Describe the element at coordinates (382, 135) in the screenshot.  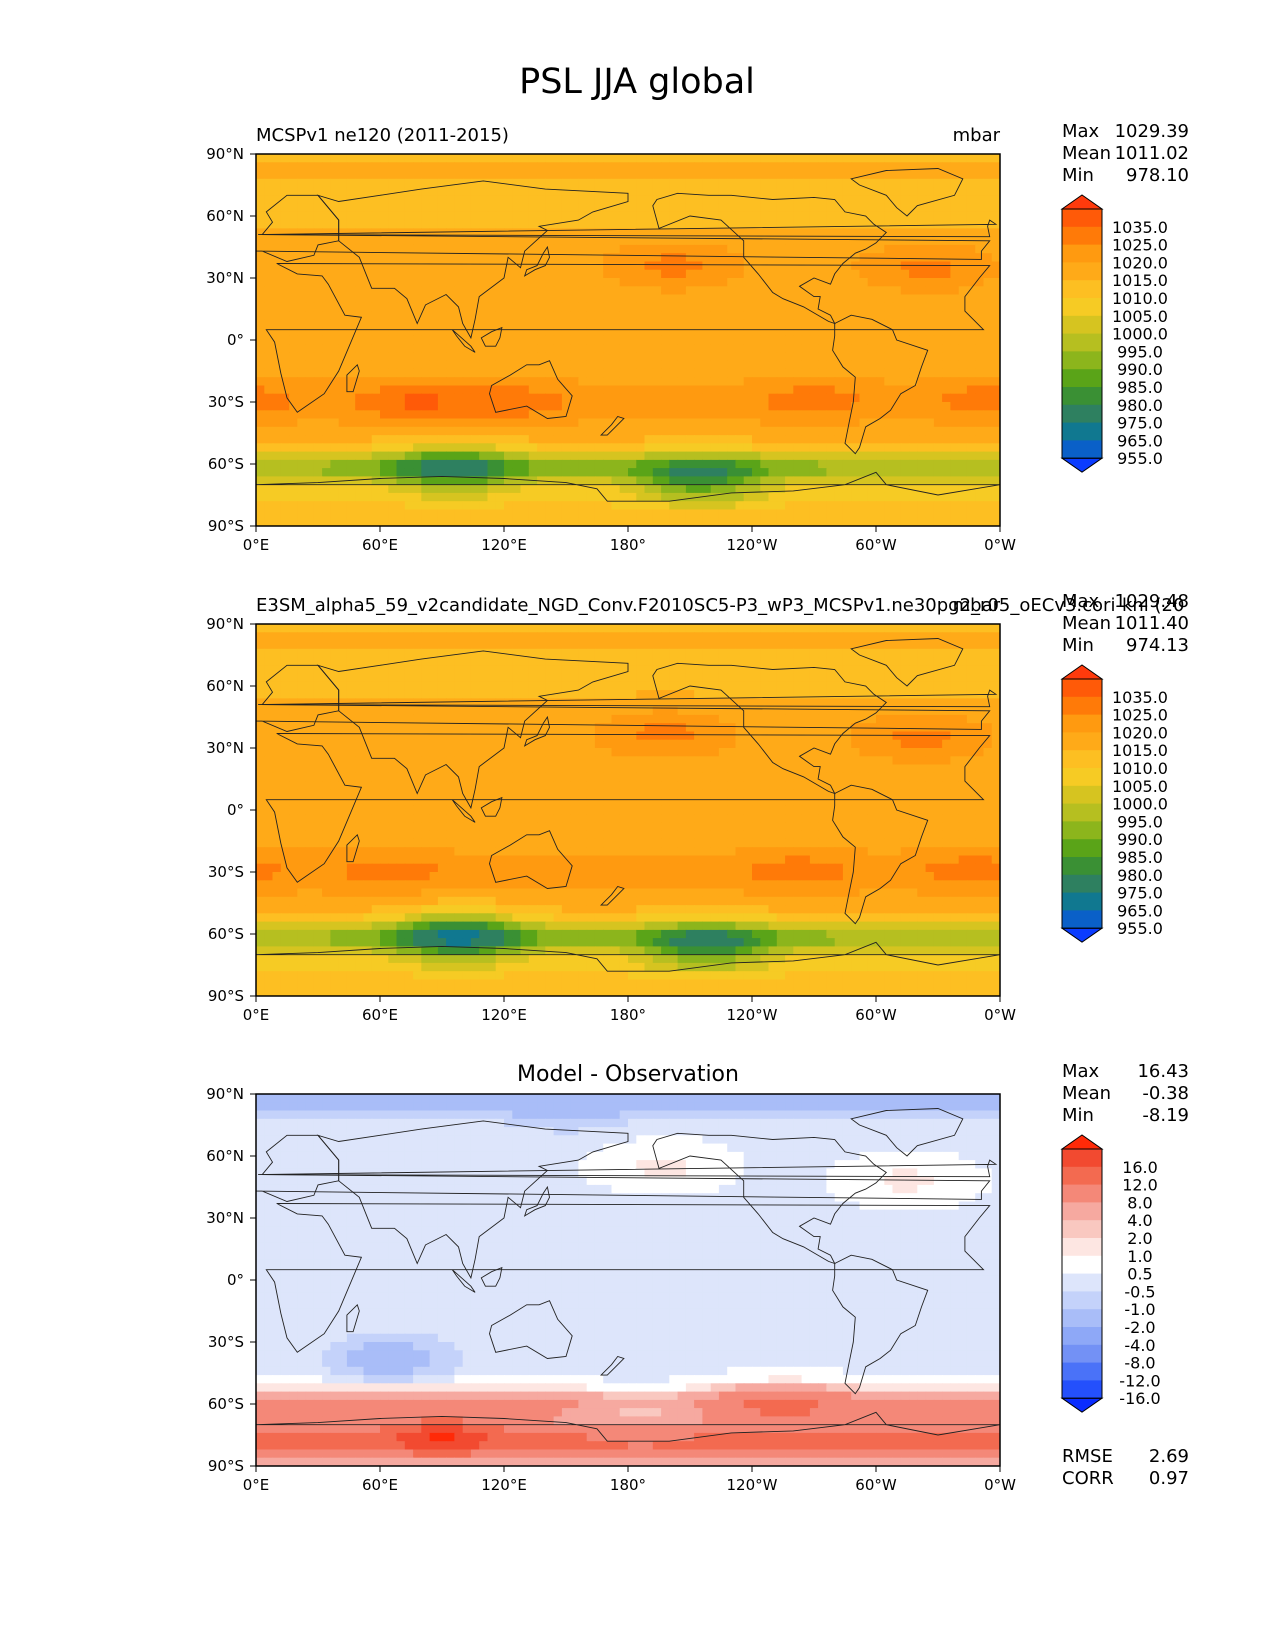
I see `panel-title-left: MCSPv1 ne120 (2011-2015)` at that location.